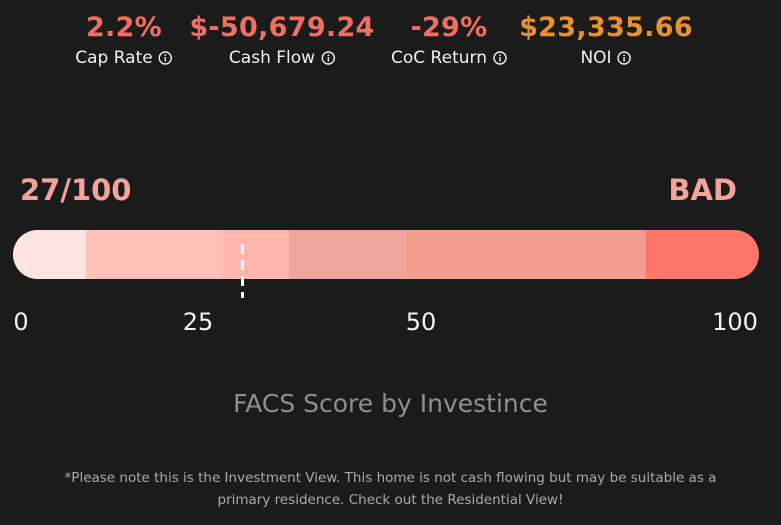  I want to click on cap-rate-value: 2.2%, so click(124, 27).